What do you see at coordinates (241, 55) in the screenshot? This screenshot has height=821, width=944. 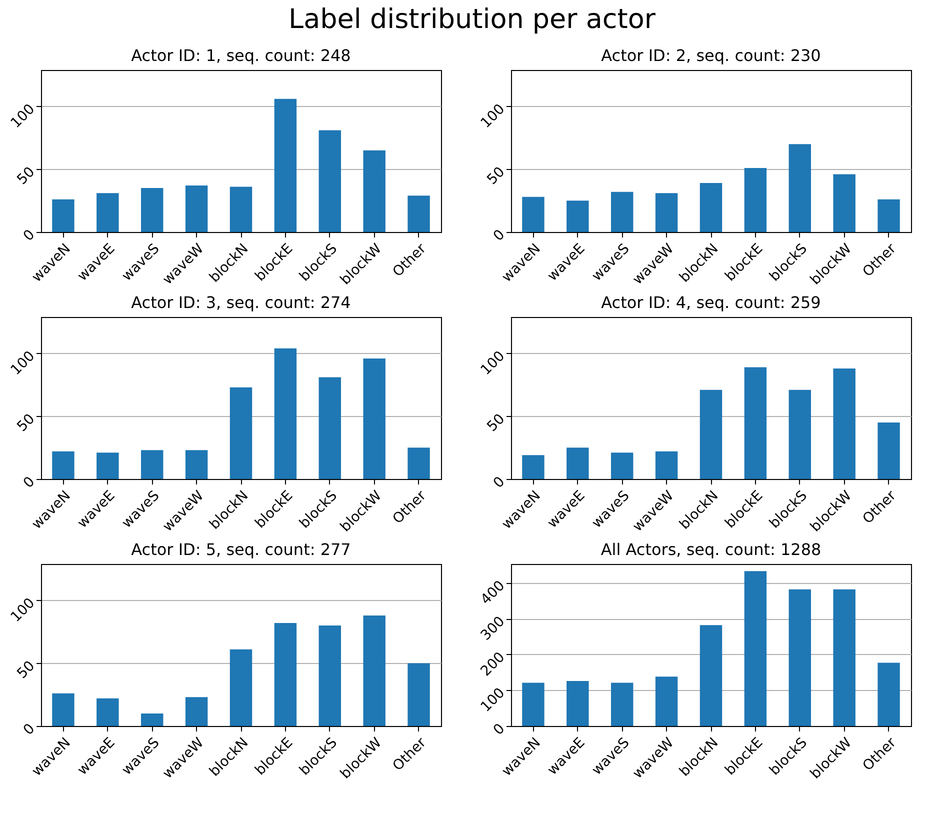 I see `chart-title: Actor ID: 1, seq. count: 248` at bounding box center [241, 55].